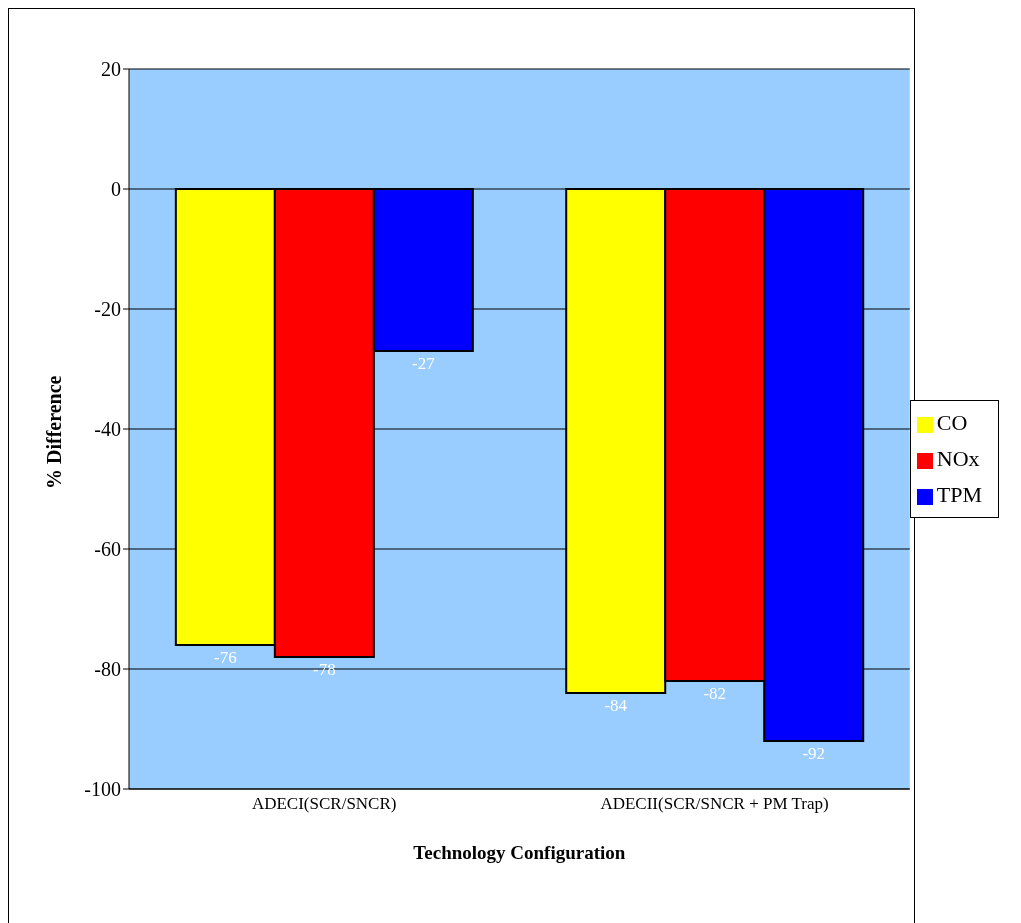  What do you see at coordinates (107, 669) in the screenshot?
I see `y-tick-label: -80` at bounding box center [107, 669].